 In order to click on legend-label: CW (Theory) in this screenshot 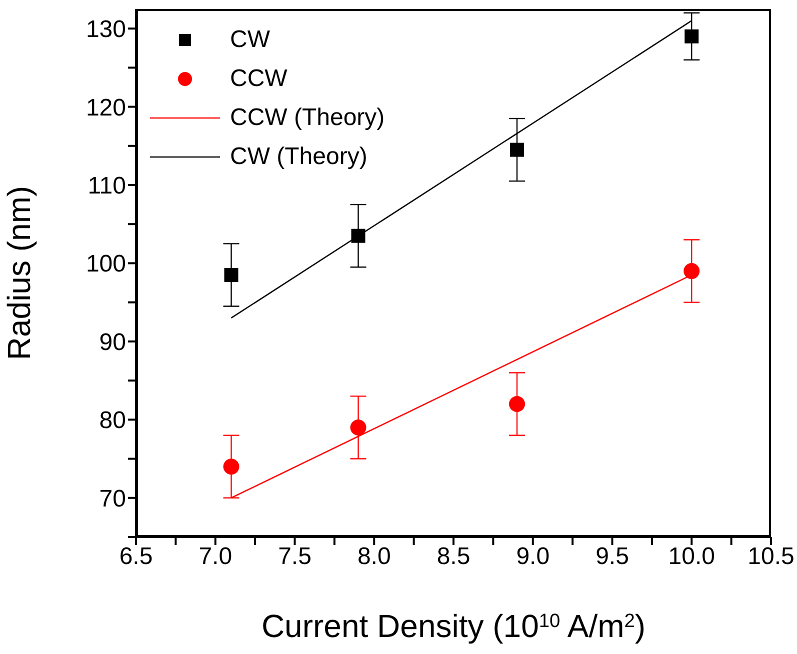, I will do `click(299, 157)`.